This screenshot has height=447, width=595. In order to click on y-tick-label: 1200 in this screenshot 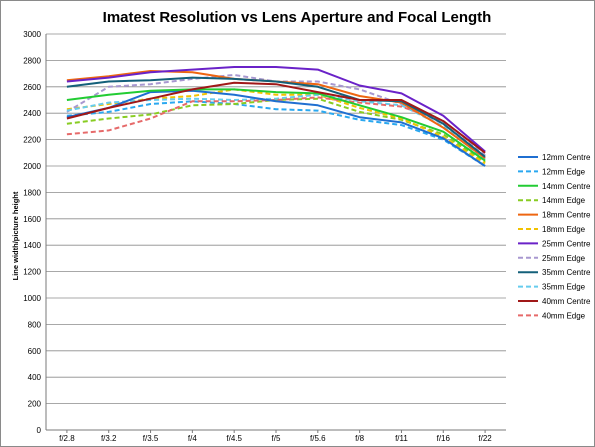, I will do `click(32, 272)`.